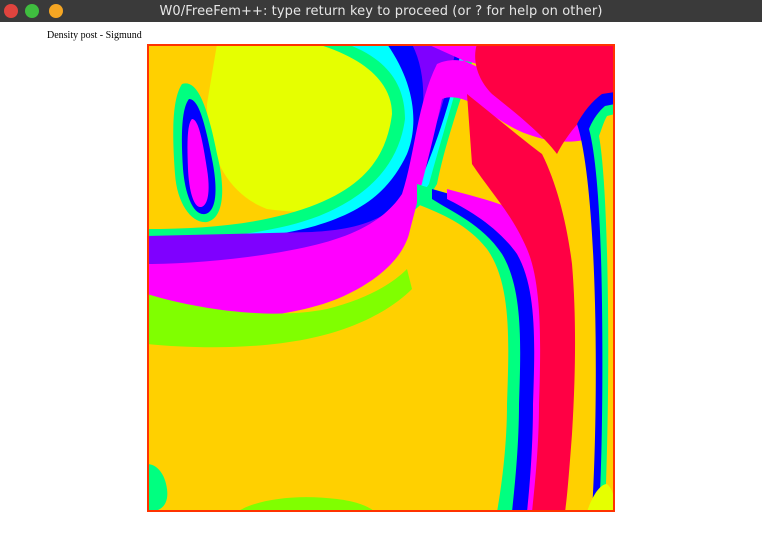 This screenshot has height=533, width=762. I want to click on minimize-button, so click(32, 11).